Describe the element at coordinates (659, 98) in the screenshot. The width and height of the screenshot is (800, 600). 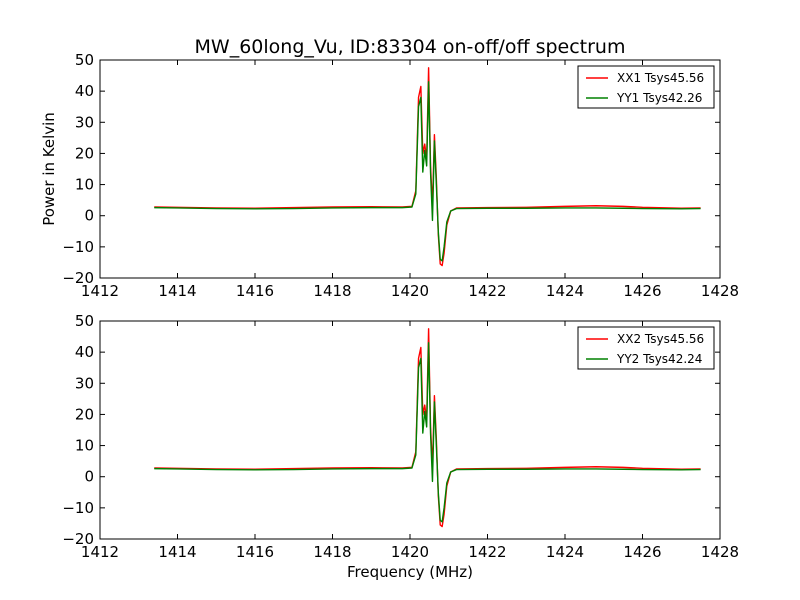
I see `legend-label: YY1 Tsys42.26` at that location.